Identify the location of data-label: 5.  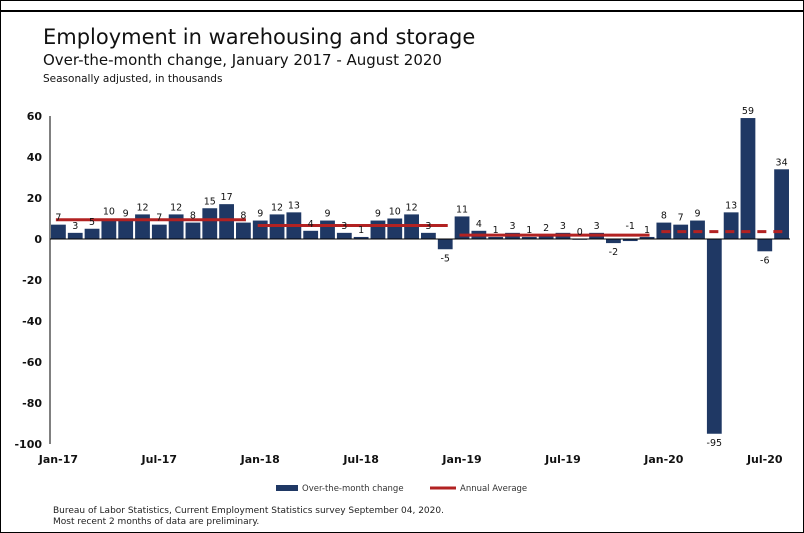
(92, 222).